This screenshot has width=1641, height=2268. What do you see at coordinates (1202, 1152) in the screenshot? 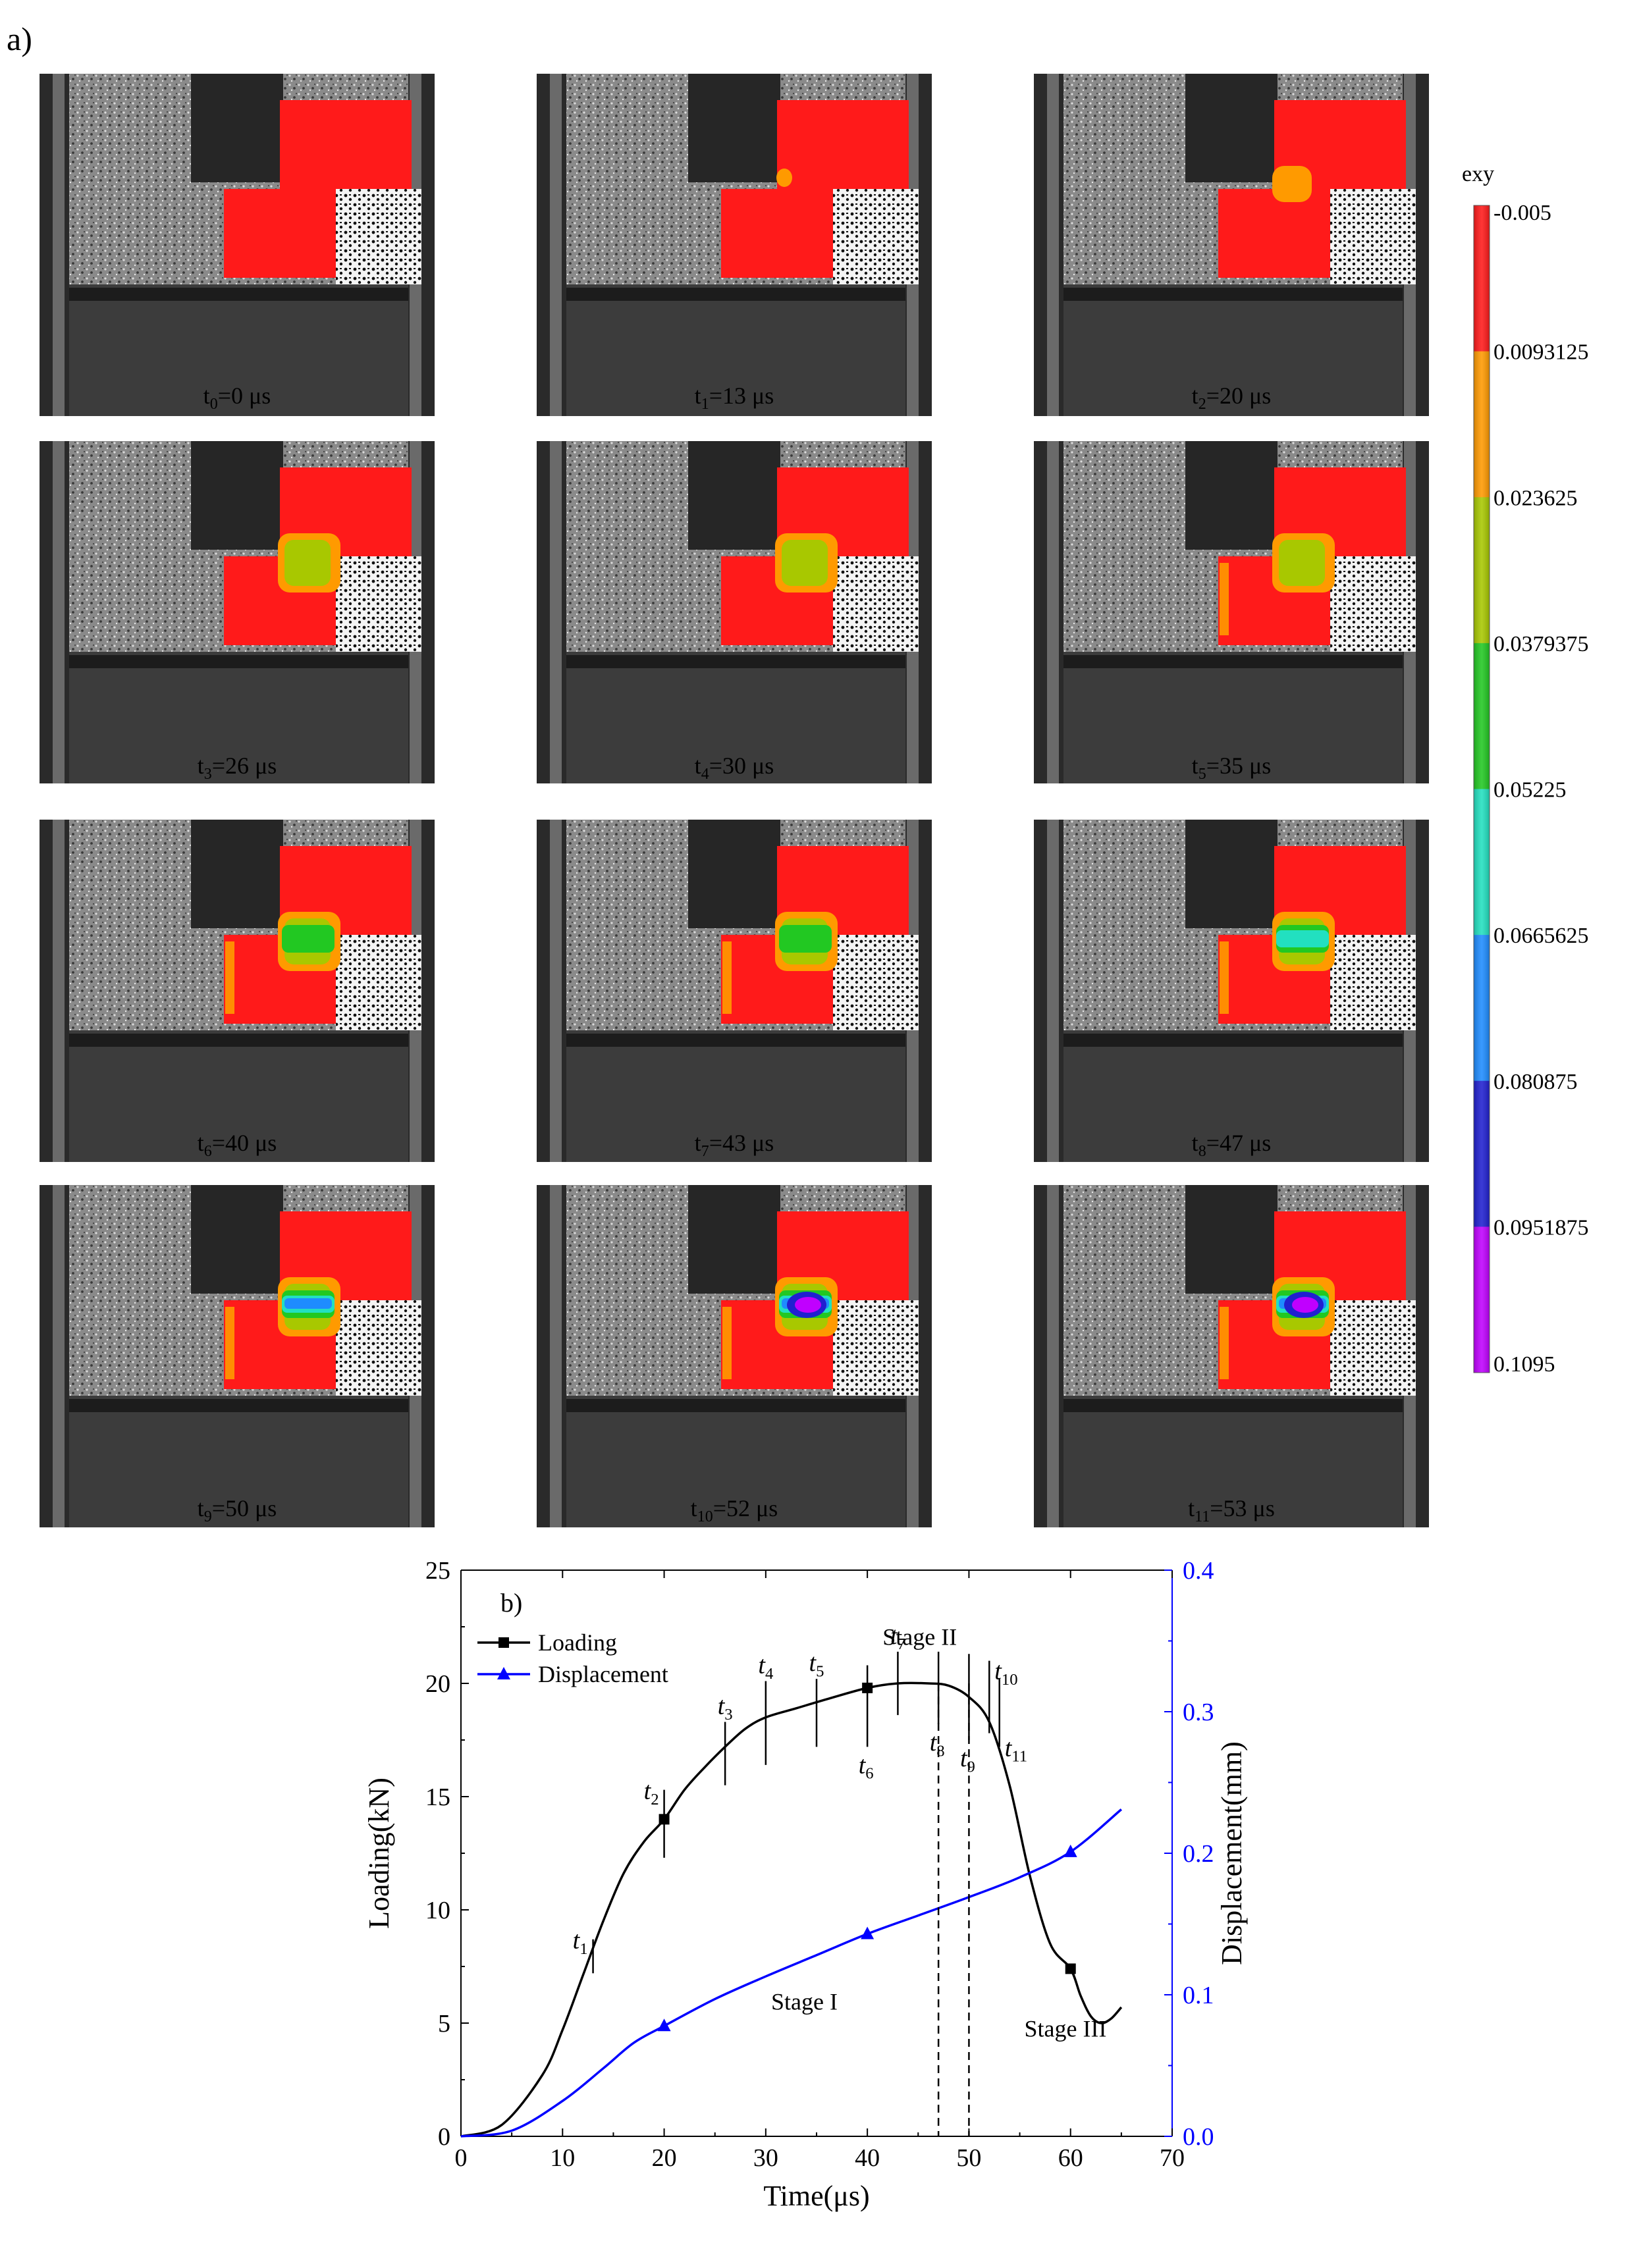
I see `caption-subscript: 8` at bounding box center [1202, 1152].